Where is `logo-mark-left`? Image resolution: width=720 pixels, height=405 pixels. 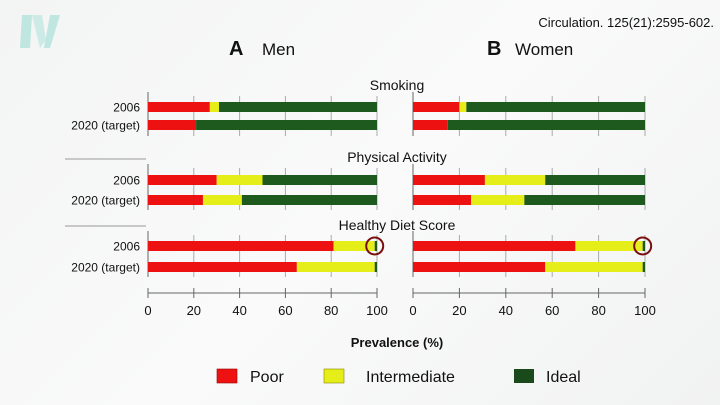
logo-mark-left is located at coordinates (26, 31).